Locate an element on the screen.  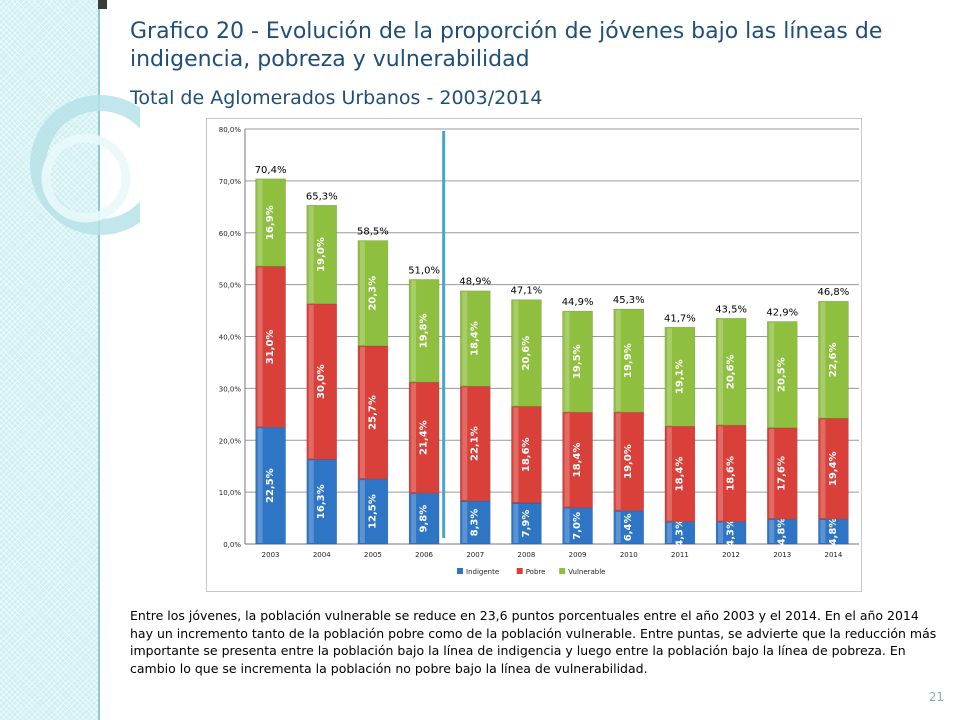
bar-value-label: 7,9% is located at coordinates (526, 524).